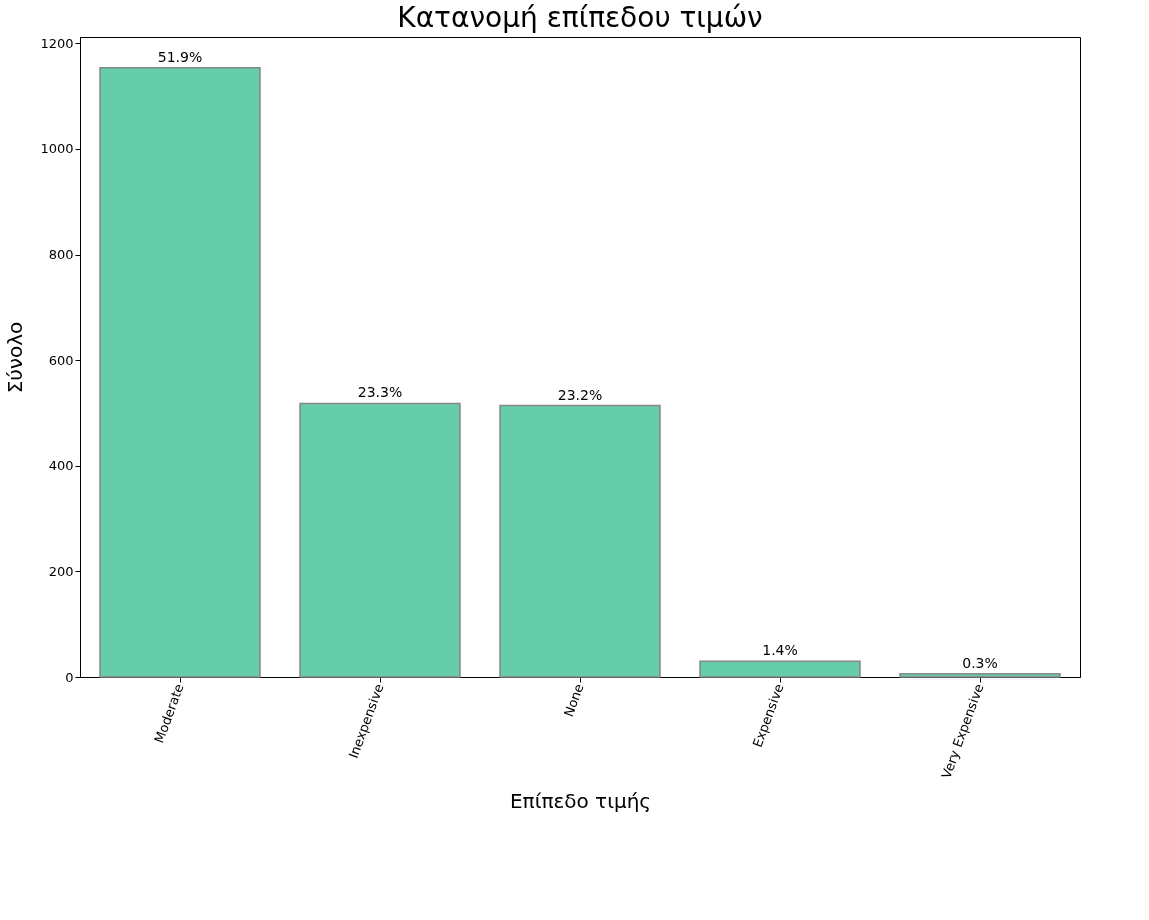 The image size is (1149, 920). Describe the element at coordinates (57, 149) in the screenshot. I see `y-tick-label: 1000` at that location.